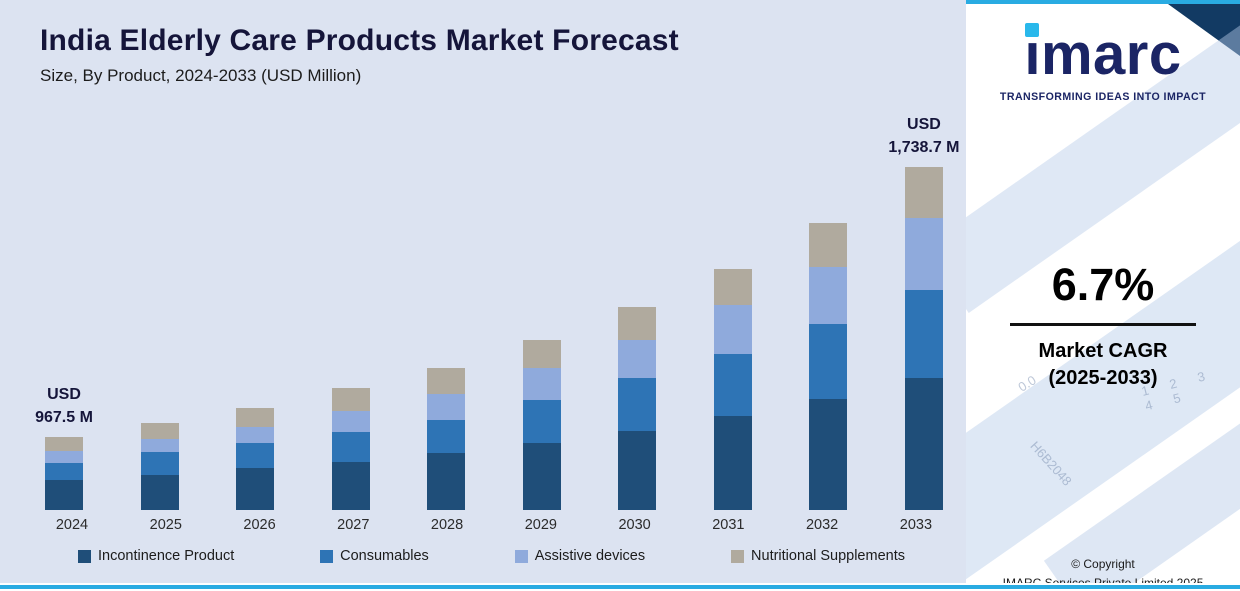 This screenshot has height=591, width=1240. I want to click on legend-label: Nutritional Supplements, so click(828, 556).